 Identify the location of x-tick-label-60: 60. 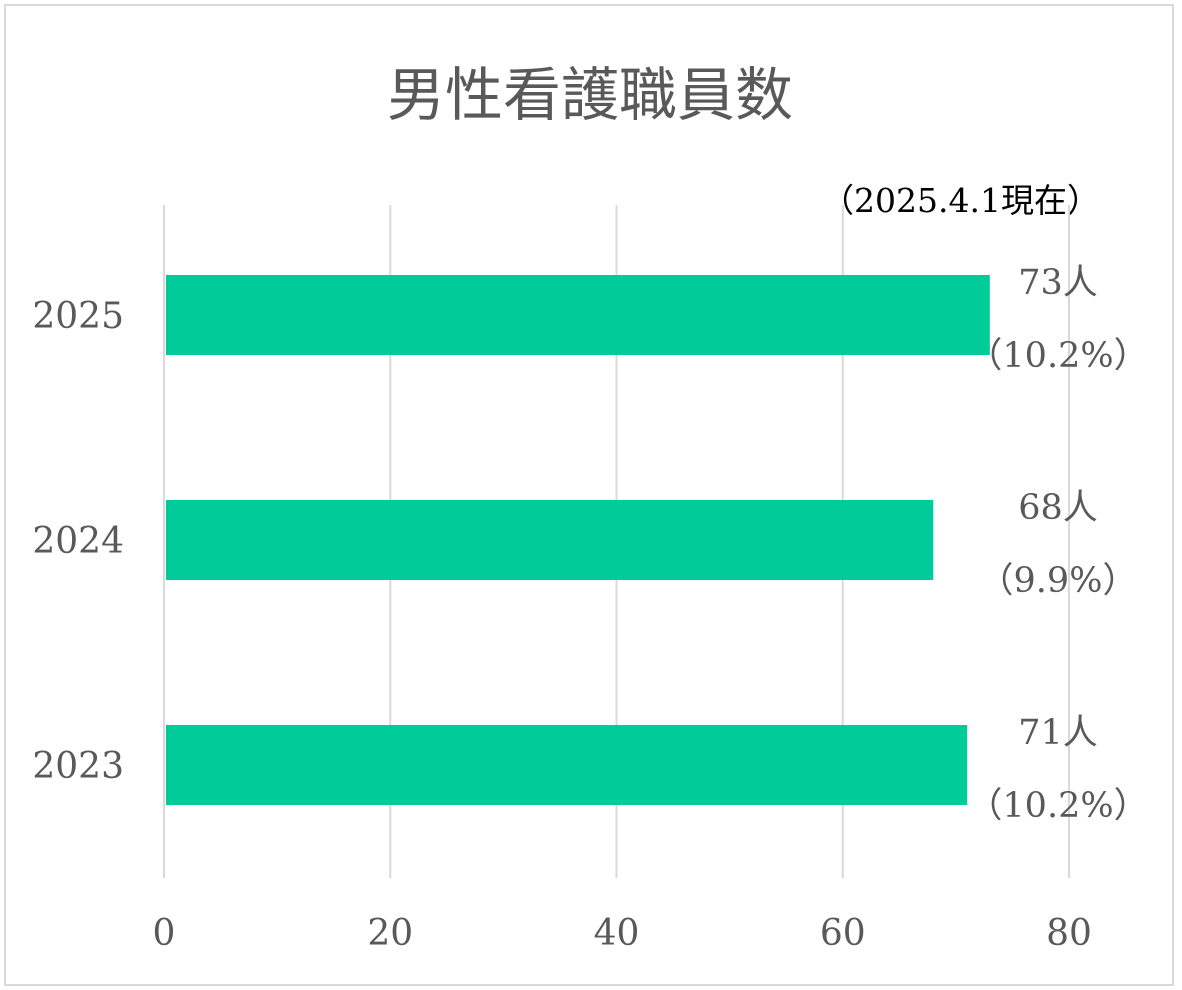
(843, 933).